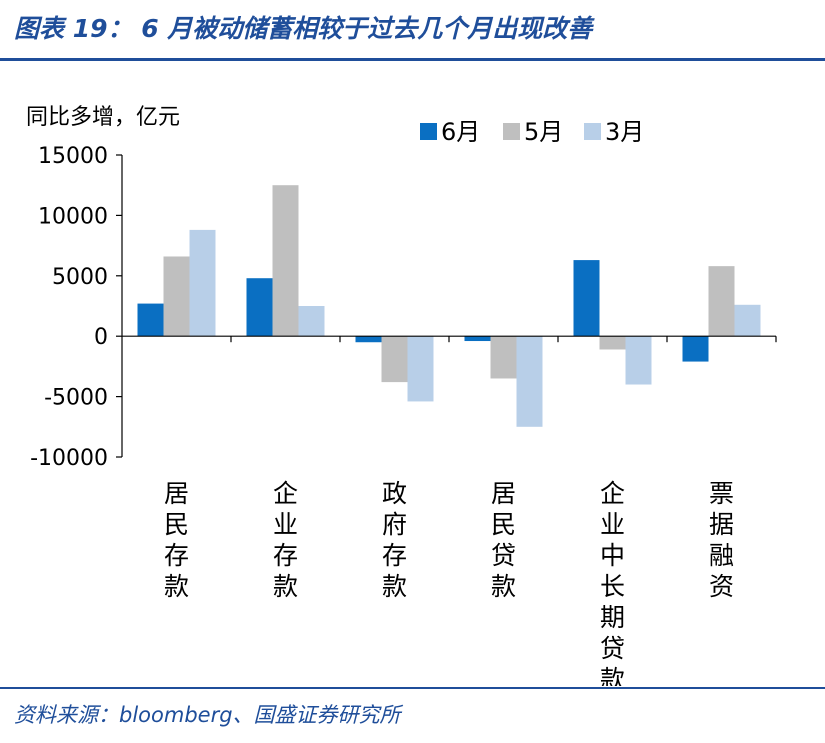 This screenshot has height=743, width=825. What do you see at coordinates (303, 28) in the screenshot?
I see `figure-title: 图表 19： 6 月被动储蓄相较于过去几个月出现改善` at bounding box center [303, 28].